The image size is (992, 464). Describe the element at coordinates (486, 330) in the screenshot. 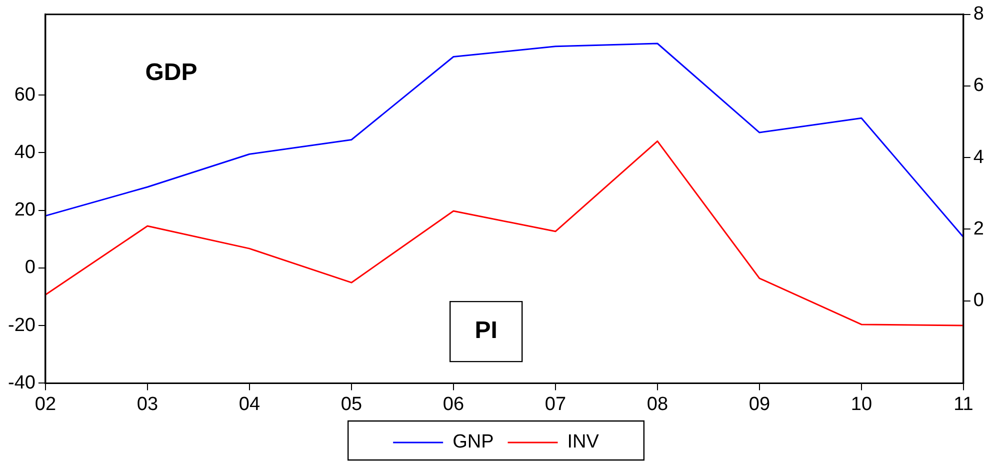

I see `annotation: PI` at that location.